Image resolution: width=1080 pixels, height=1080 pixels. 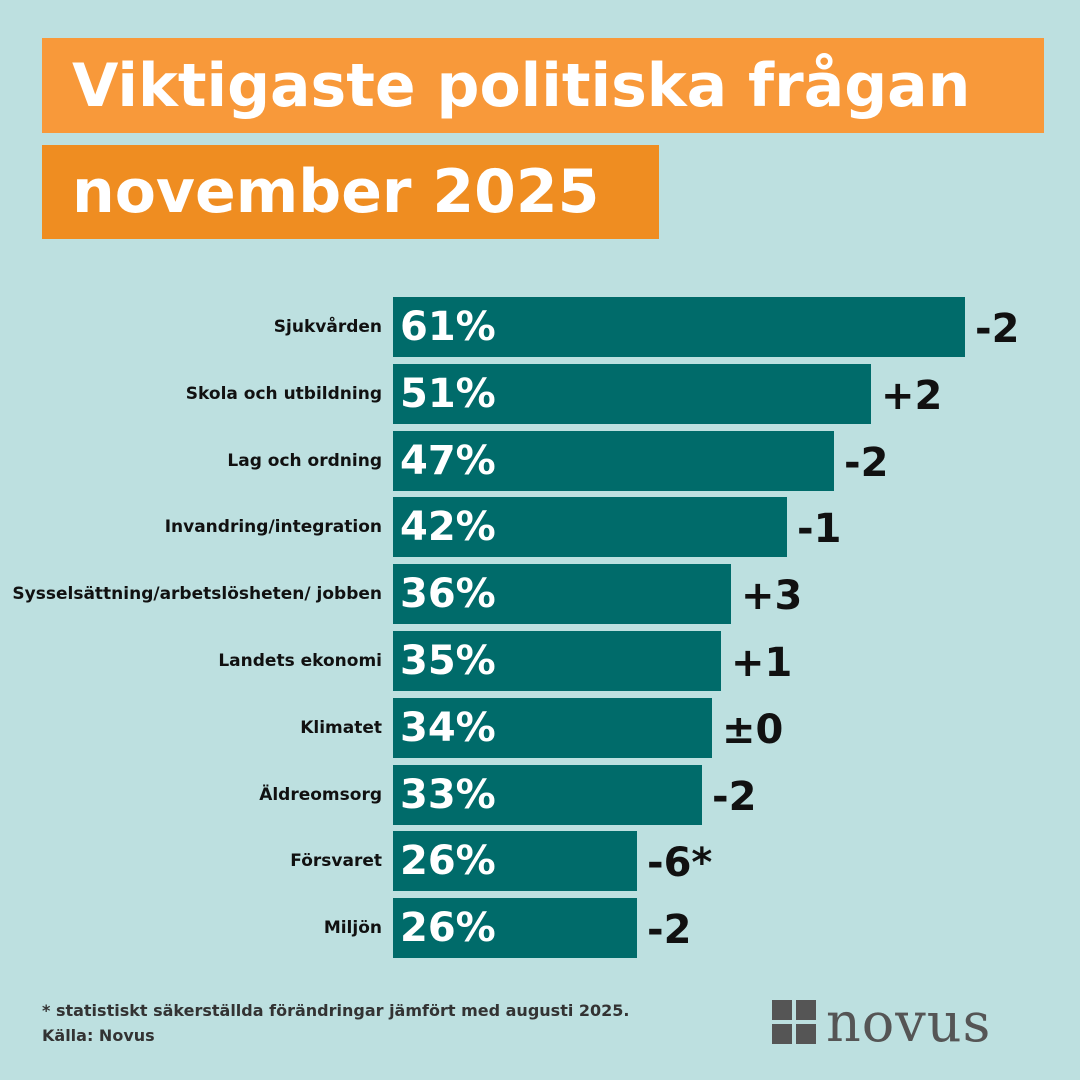 What do you see at coordinates (336, 861) in the screenshot?
I see `category-label: Försvaret` at bounding box center [336, 861].